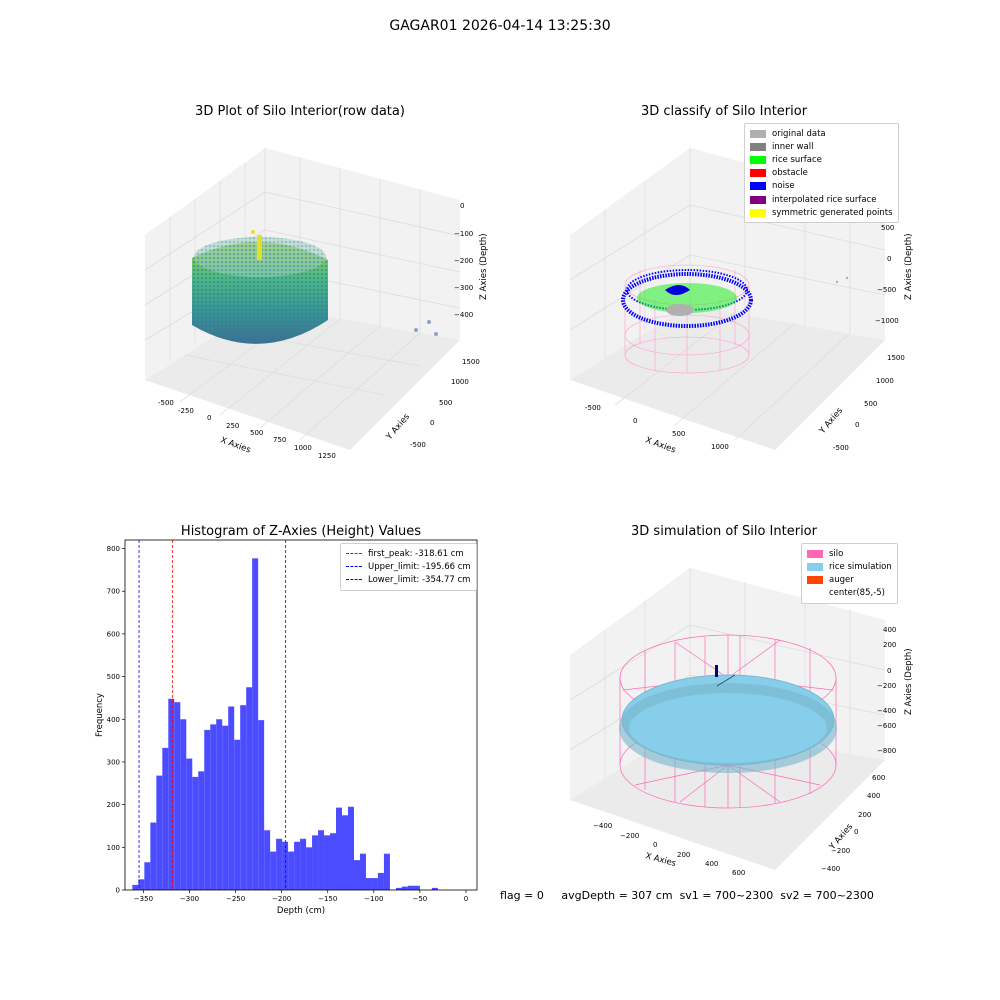 This screenshot has height=1000, width=1000. I want to click on svg-text: 1250, so click(327, 456).